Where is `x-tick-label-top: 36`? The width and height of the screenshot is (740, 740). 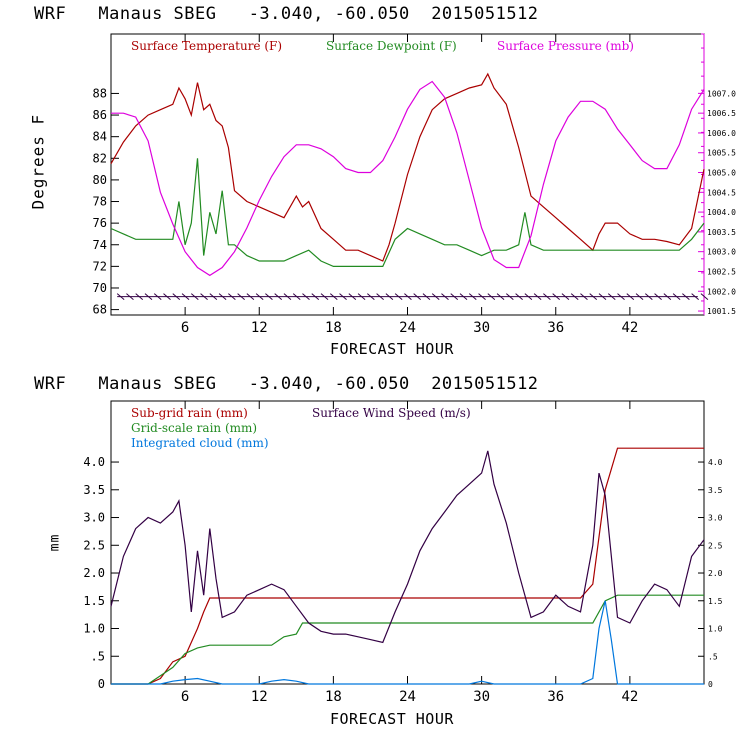 x-tick-label-top: 36 is located at coordinates (555, 328).